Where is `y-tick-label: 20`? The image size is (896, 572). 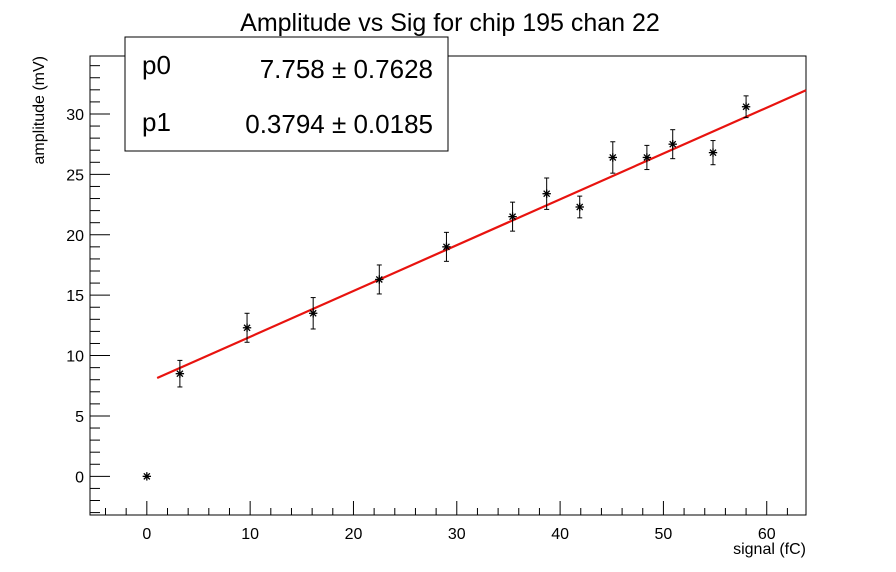 y-tick-label: 20 is located at coordinates (75, 236).